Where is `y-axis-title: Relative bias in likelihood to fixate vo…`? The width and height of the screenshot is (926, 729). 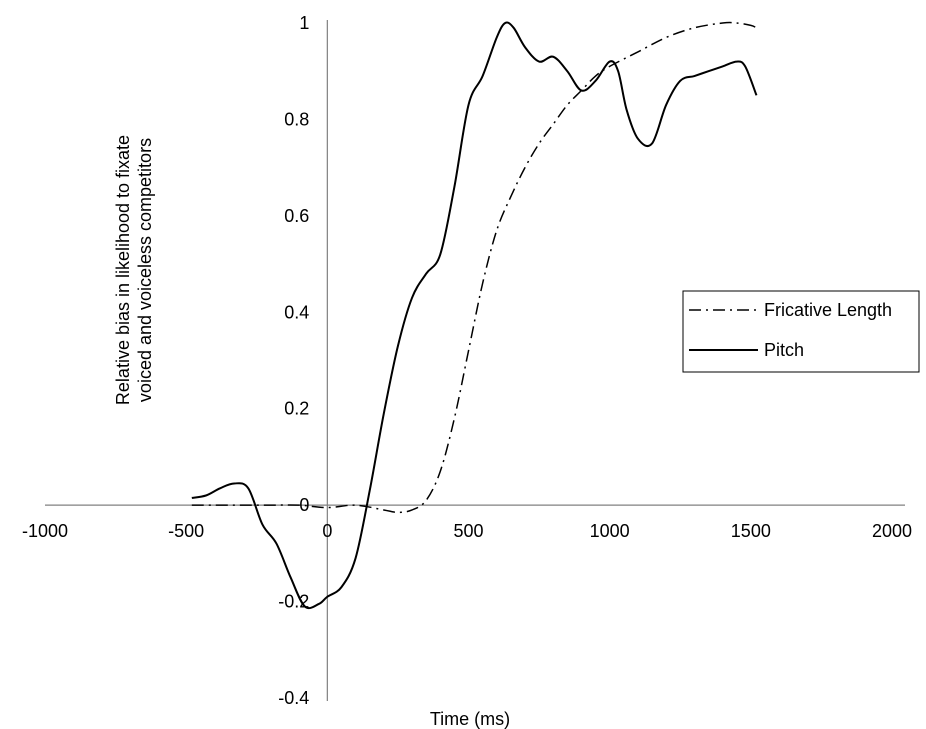 y-axis-title: Relative bias in likelihood to fixate vo… is located at coordinates (134, 270).